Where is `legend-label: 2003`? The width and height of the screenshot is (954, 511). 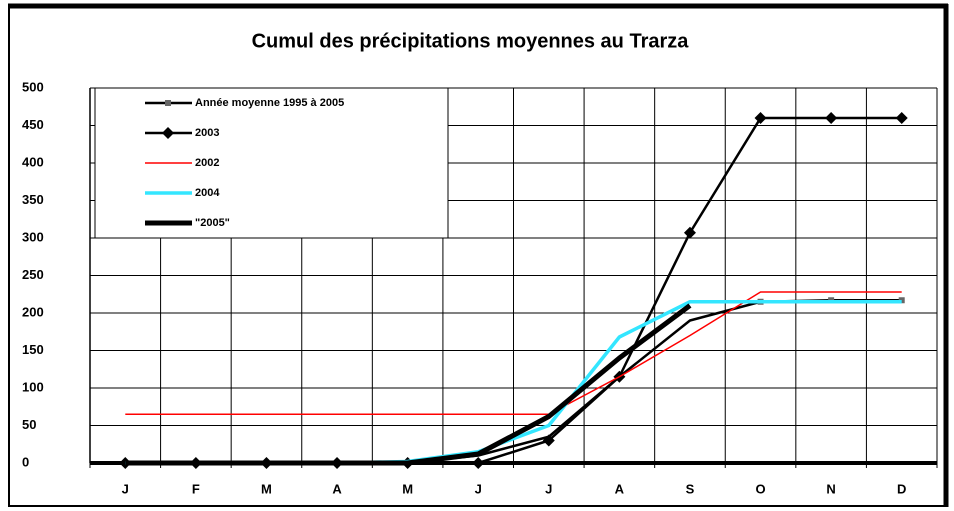 legend-label: 2003 is located at coordinates (207, 133).